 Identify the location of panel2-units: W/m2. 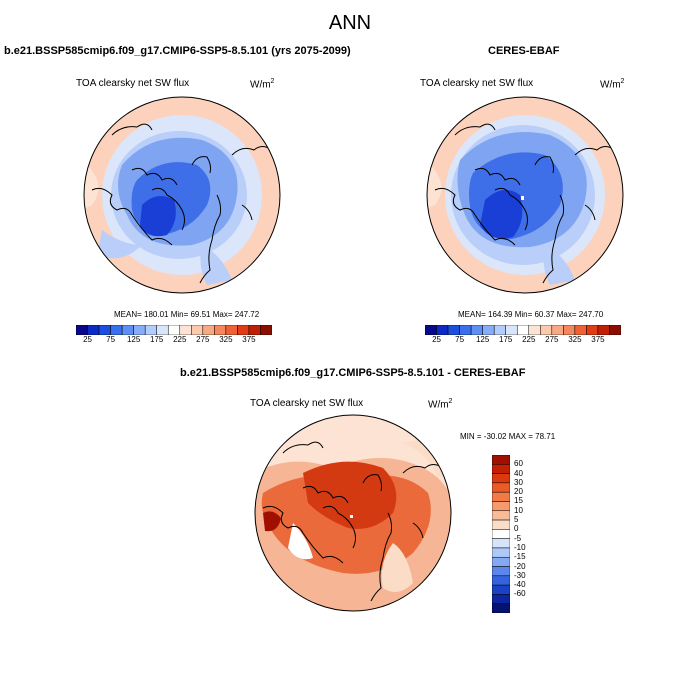
(612, 84).